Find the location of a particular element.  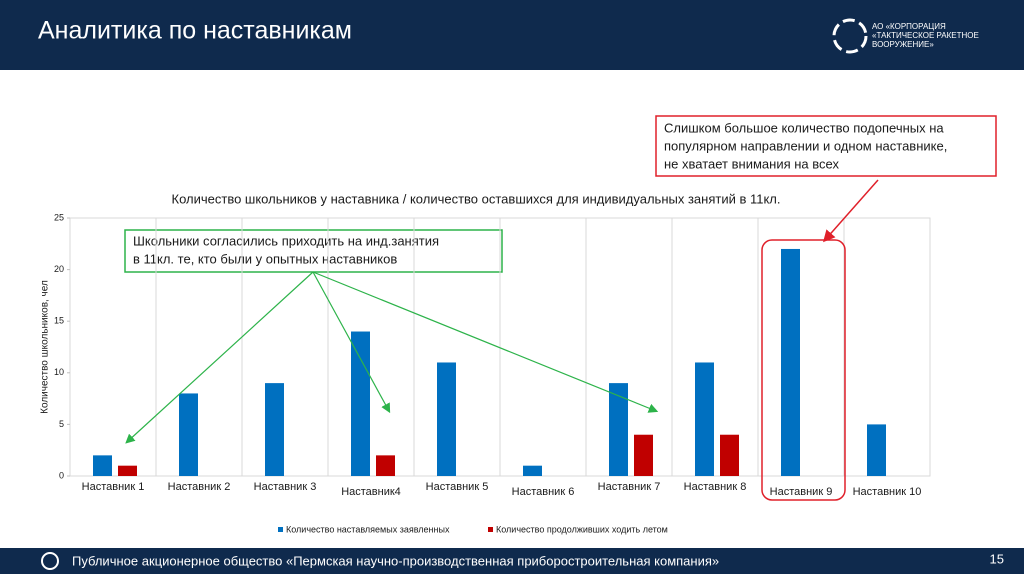

y-tick-label: 10 is located at coordinates (59, 372).